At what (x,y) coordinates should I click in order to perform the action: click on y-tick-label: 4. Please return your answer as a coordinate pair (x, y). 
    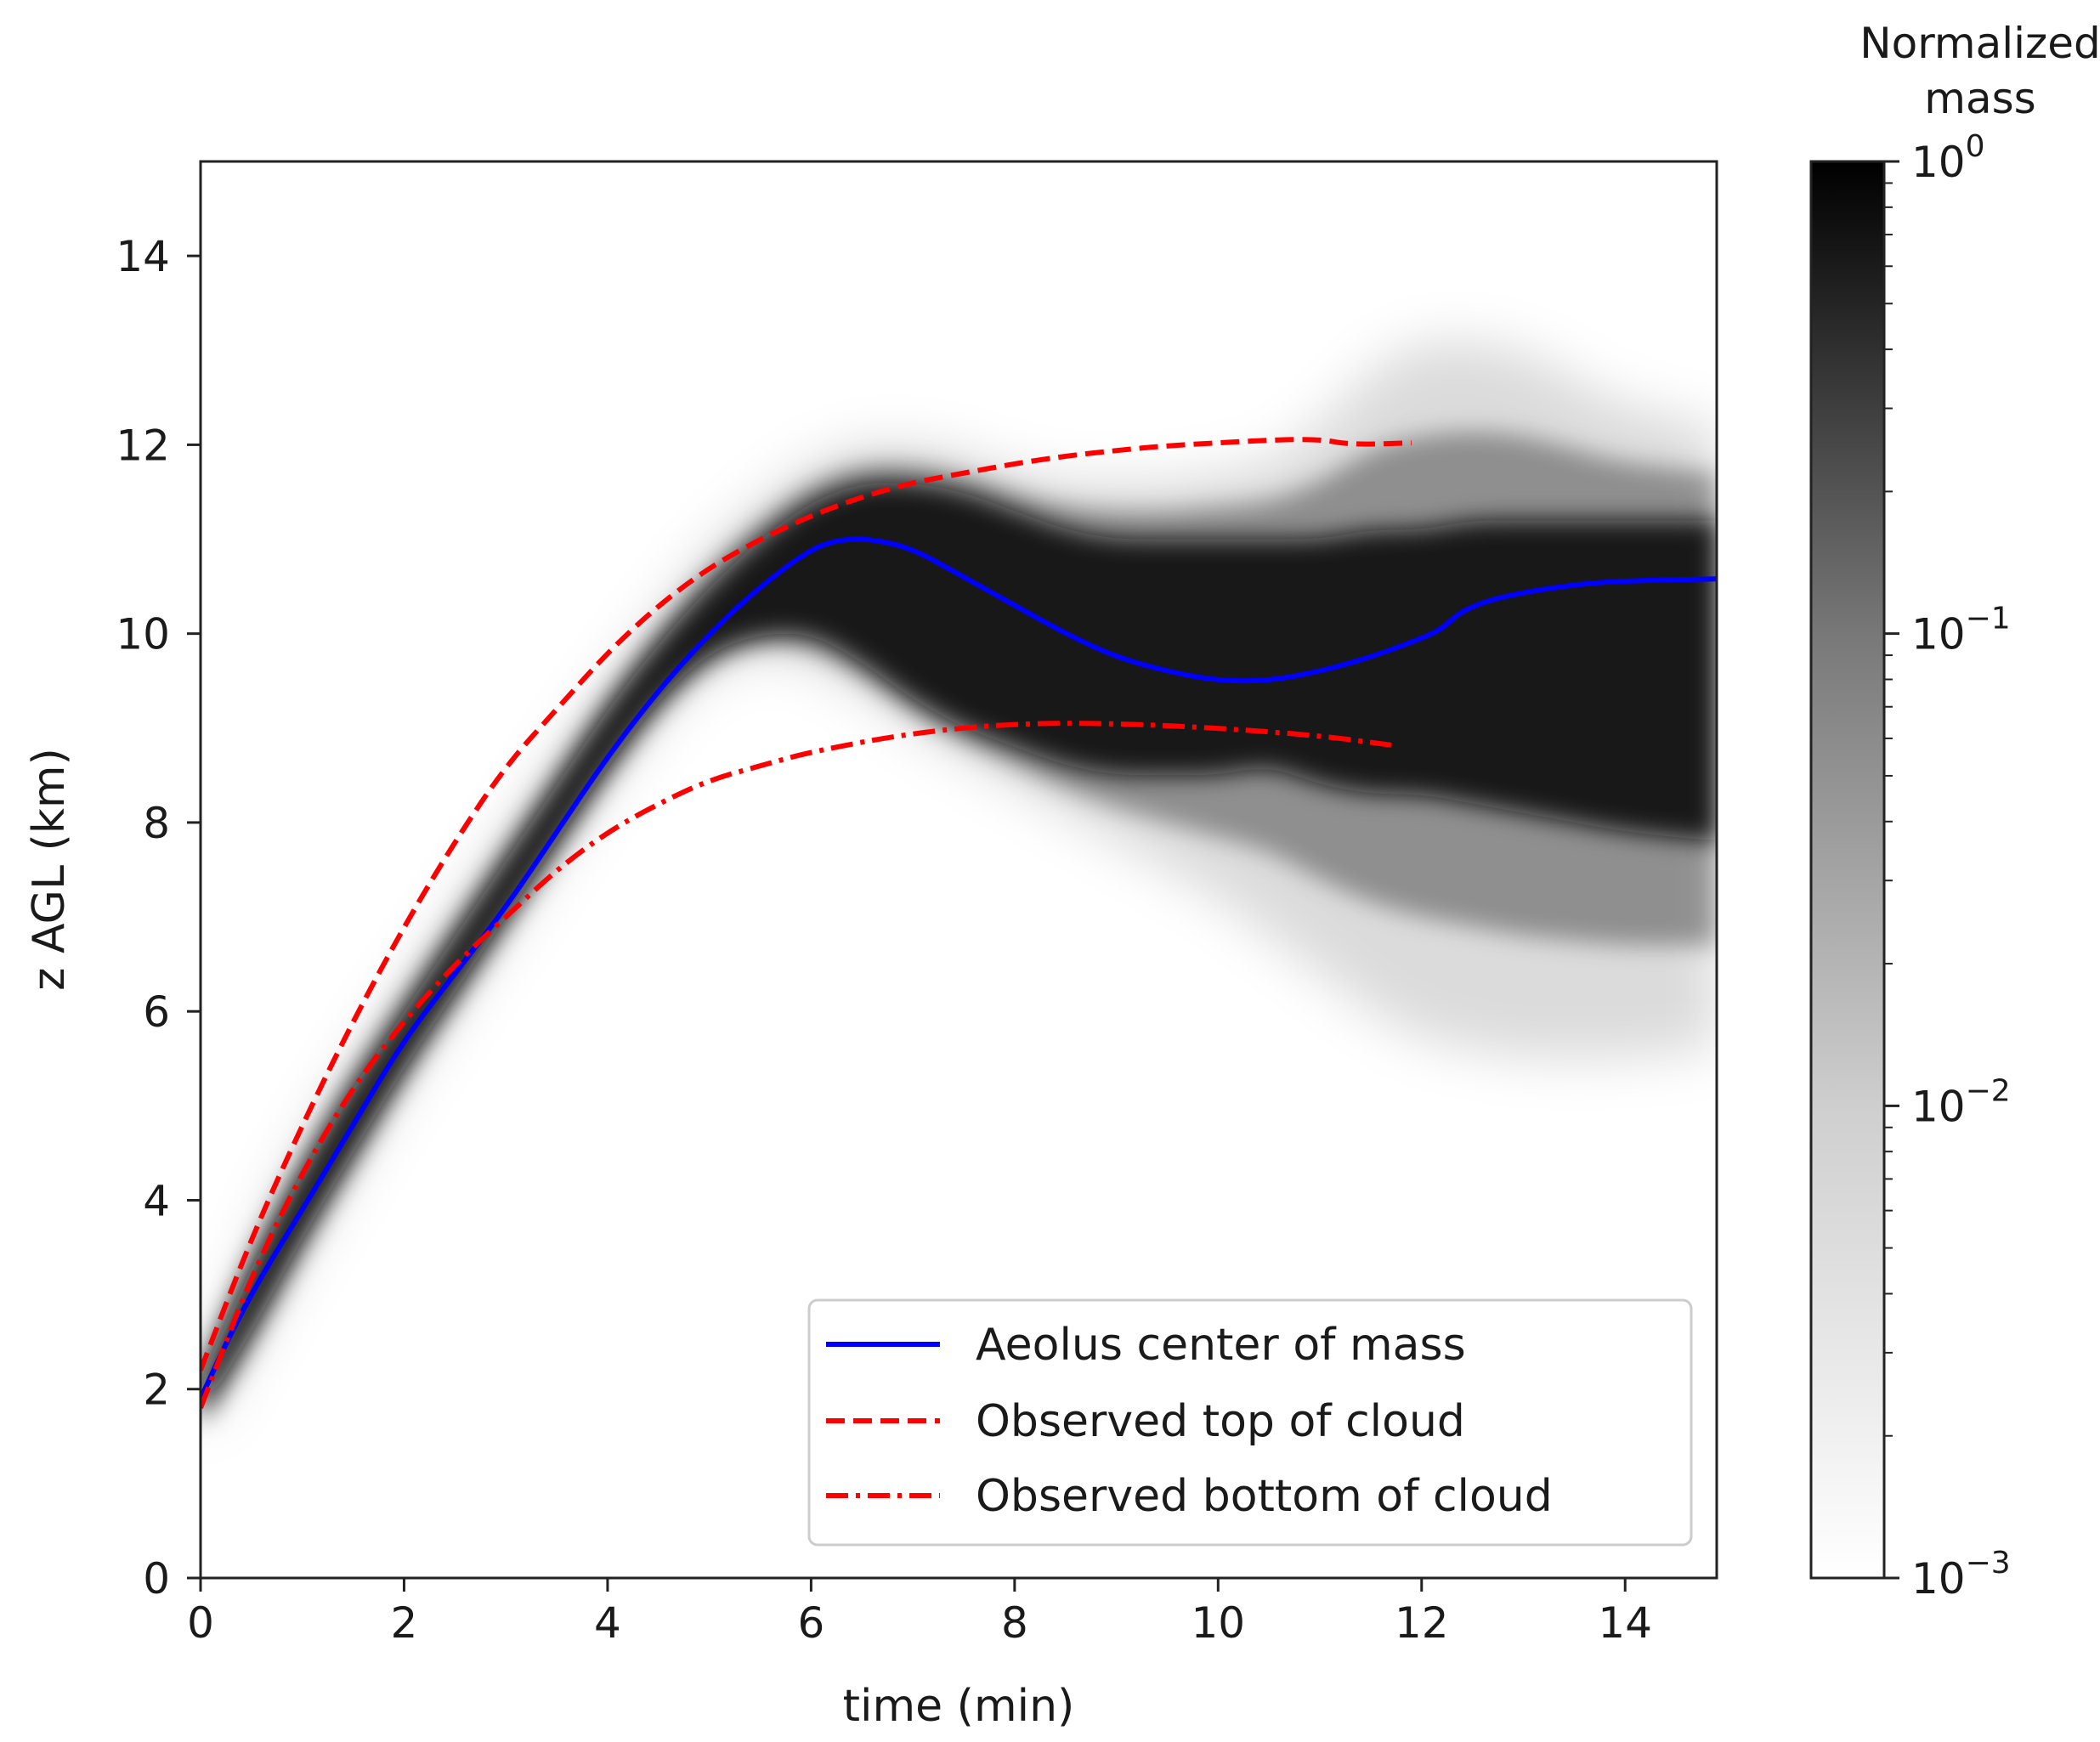
    Looking at the image, I should click on (156, 1200).